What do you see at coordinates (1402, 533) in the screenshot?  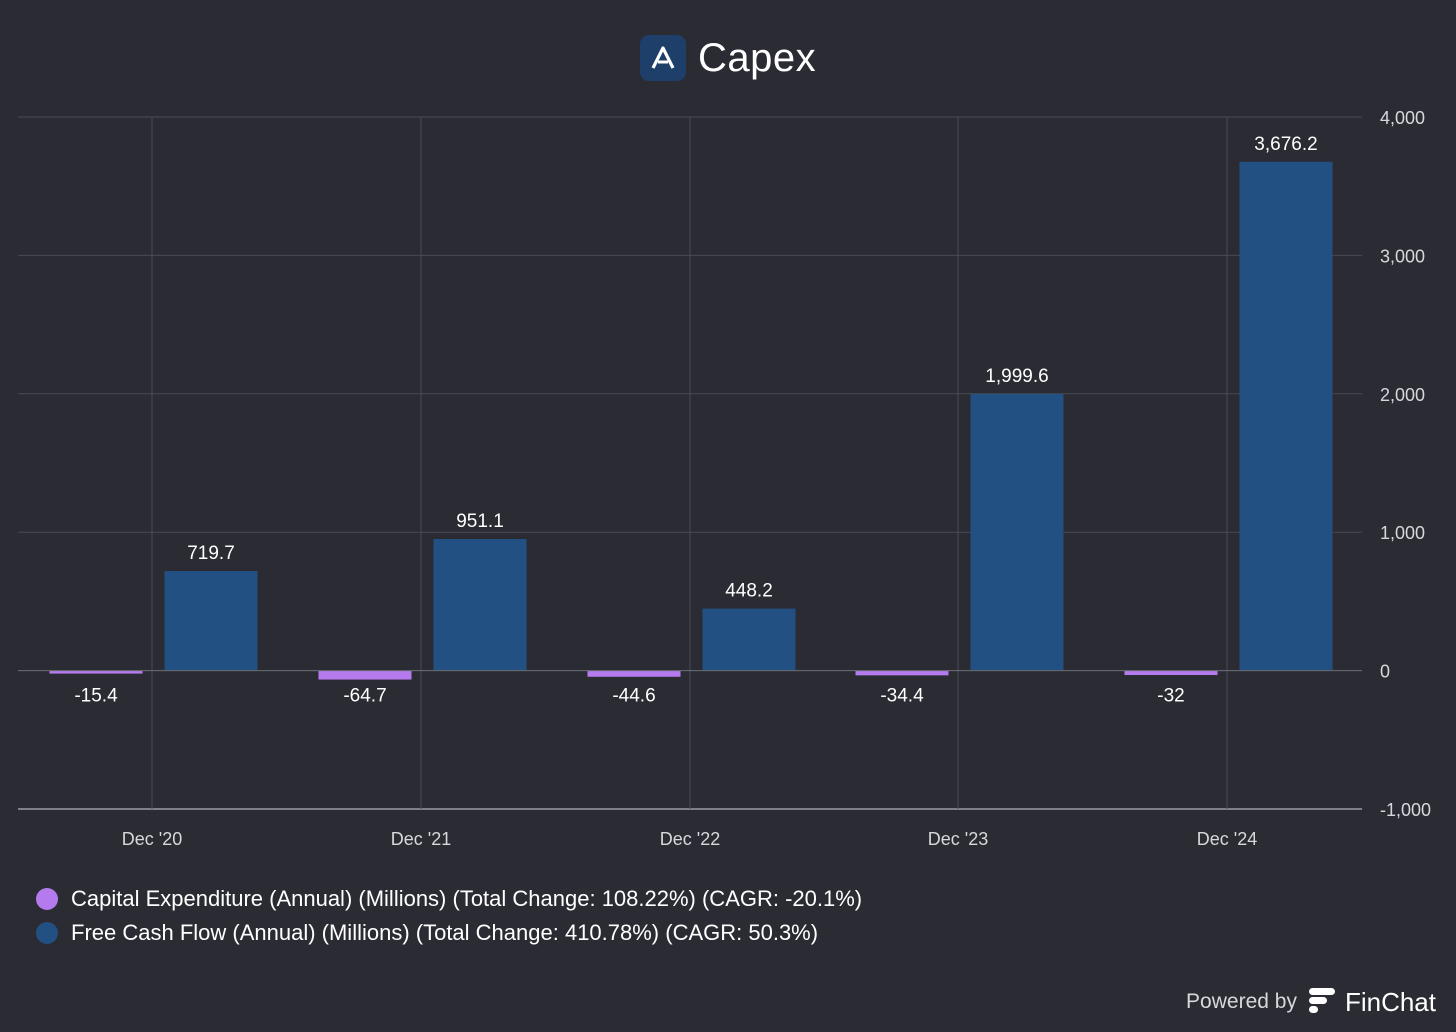 I see `y-tick-label: 1,000` at bounding box center [1402, 533].